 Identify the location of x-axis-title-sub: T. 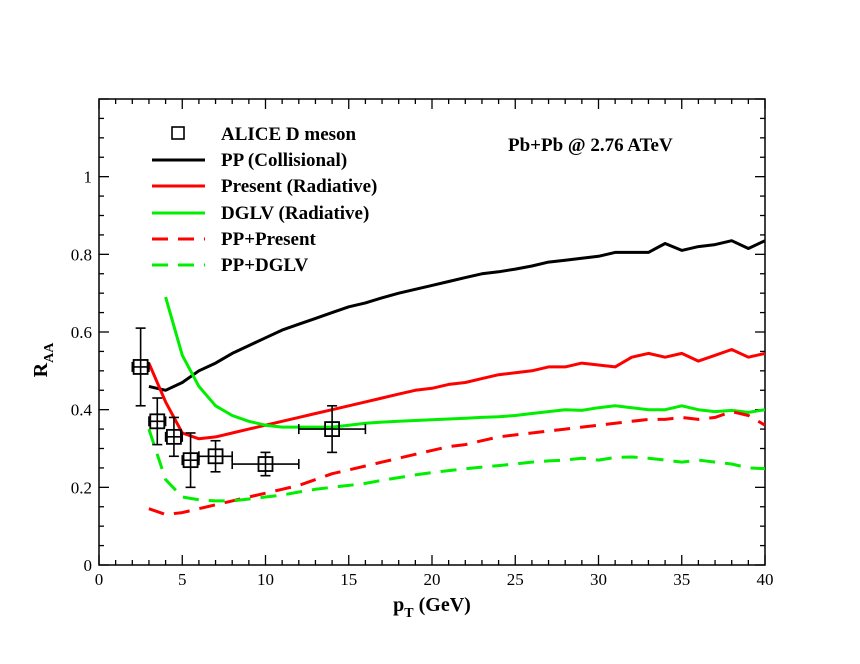
(409, 613).